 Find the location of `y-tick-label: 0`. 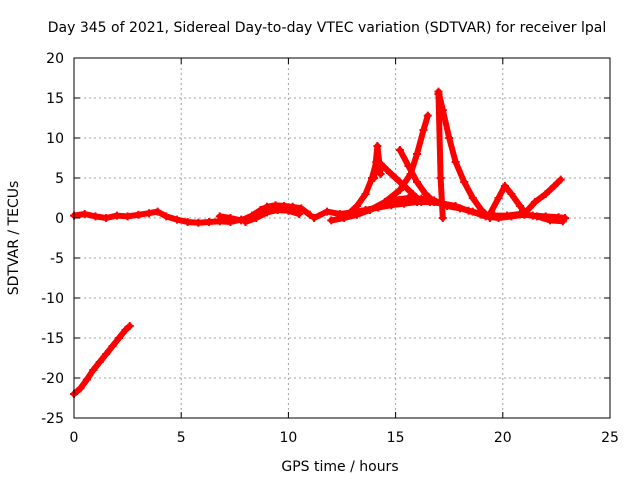

y-tick-label: 0 is located at coordinates (59, 219).